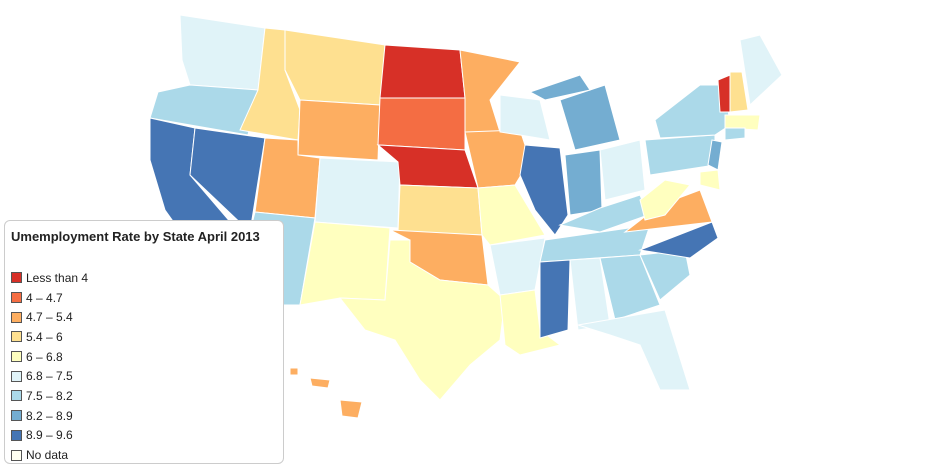  I want to click on legend-label: 4 – 4.7, so click(44, 297).